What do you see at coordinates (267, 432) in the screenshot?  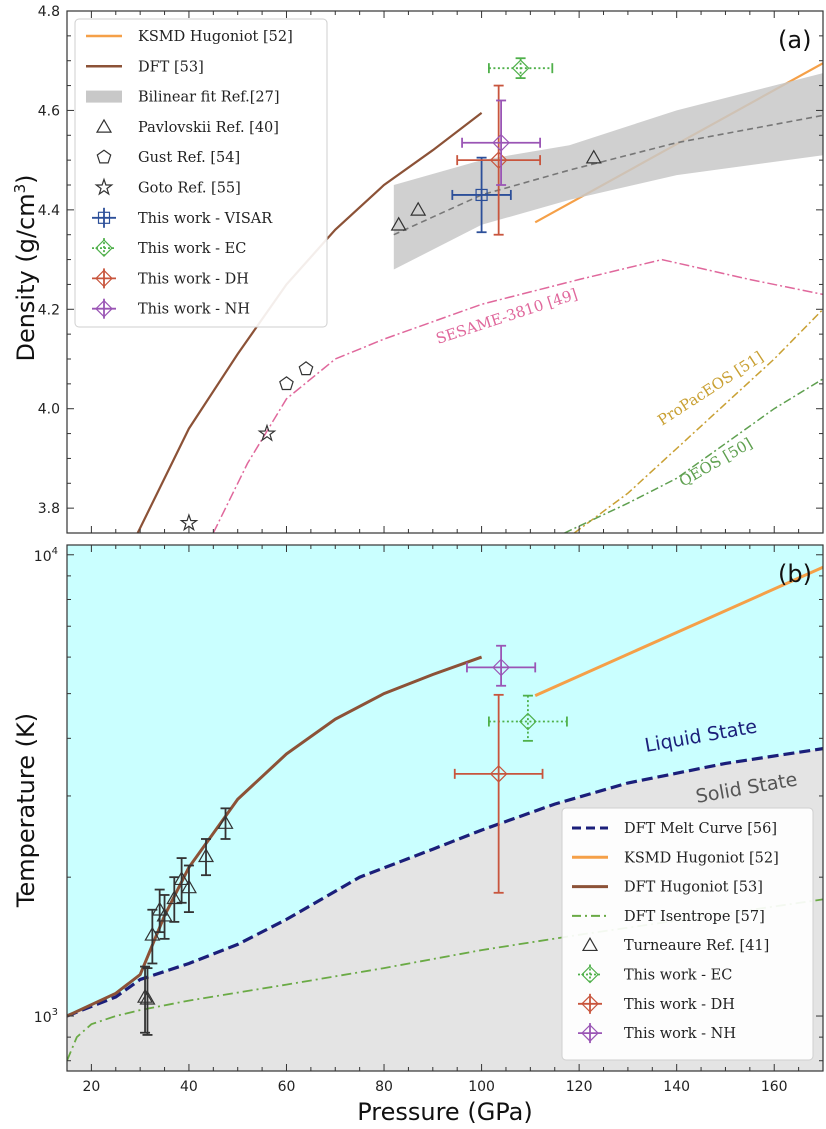 I see `points-a-goto-ref-55-marker` at bounding box center [267, 432].